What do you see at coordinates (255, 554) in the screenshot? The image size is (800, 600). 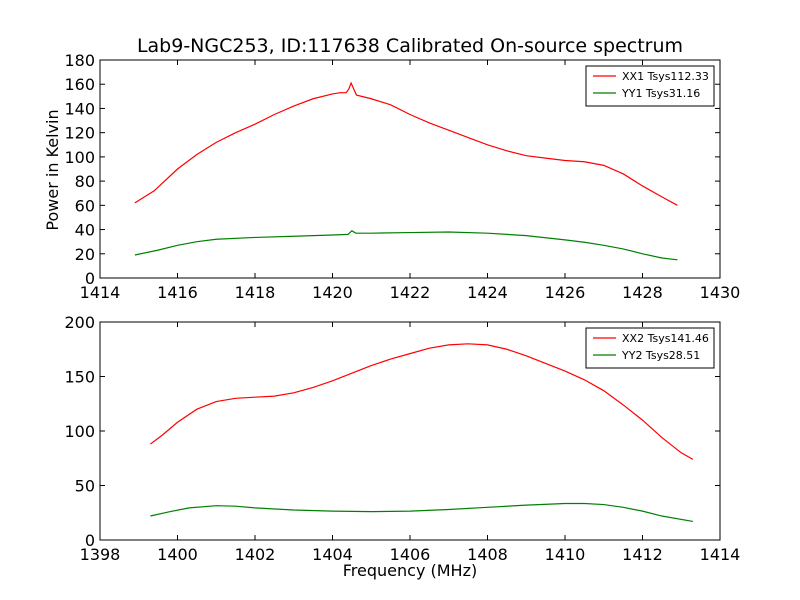 I see `bottom-x-tick-label: 1402` at bounding box center [255, 554].